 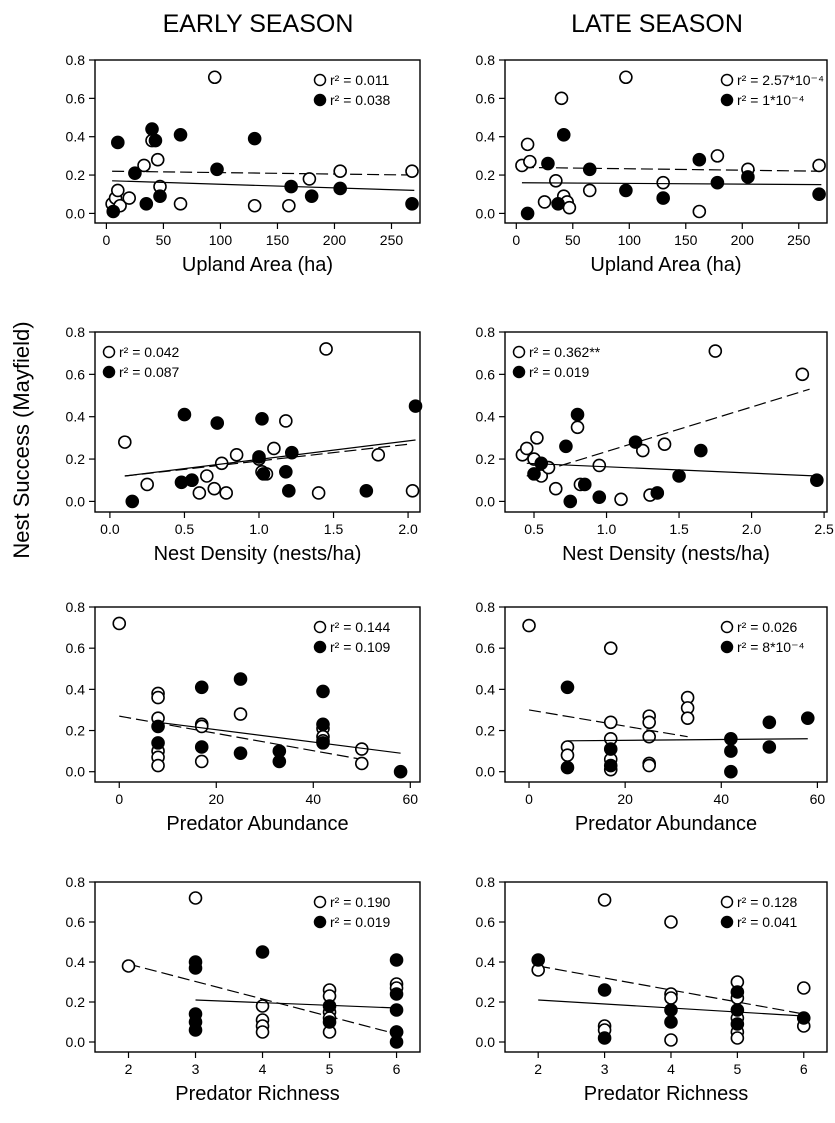 I want to click on x-tick-label: 60, so click(x=818, y=799).